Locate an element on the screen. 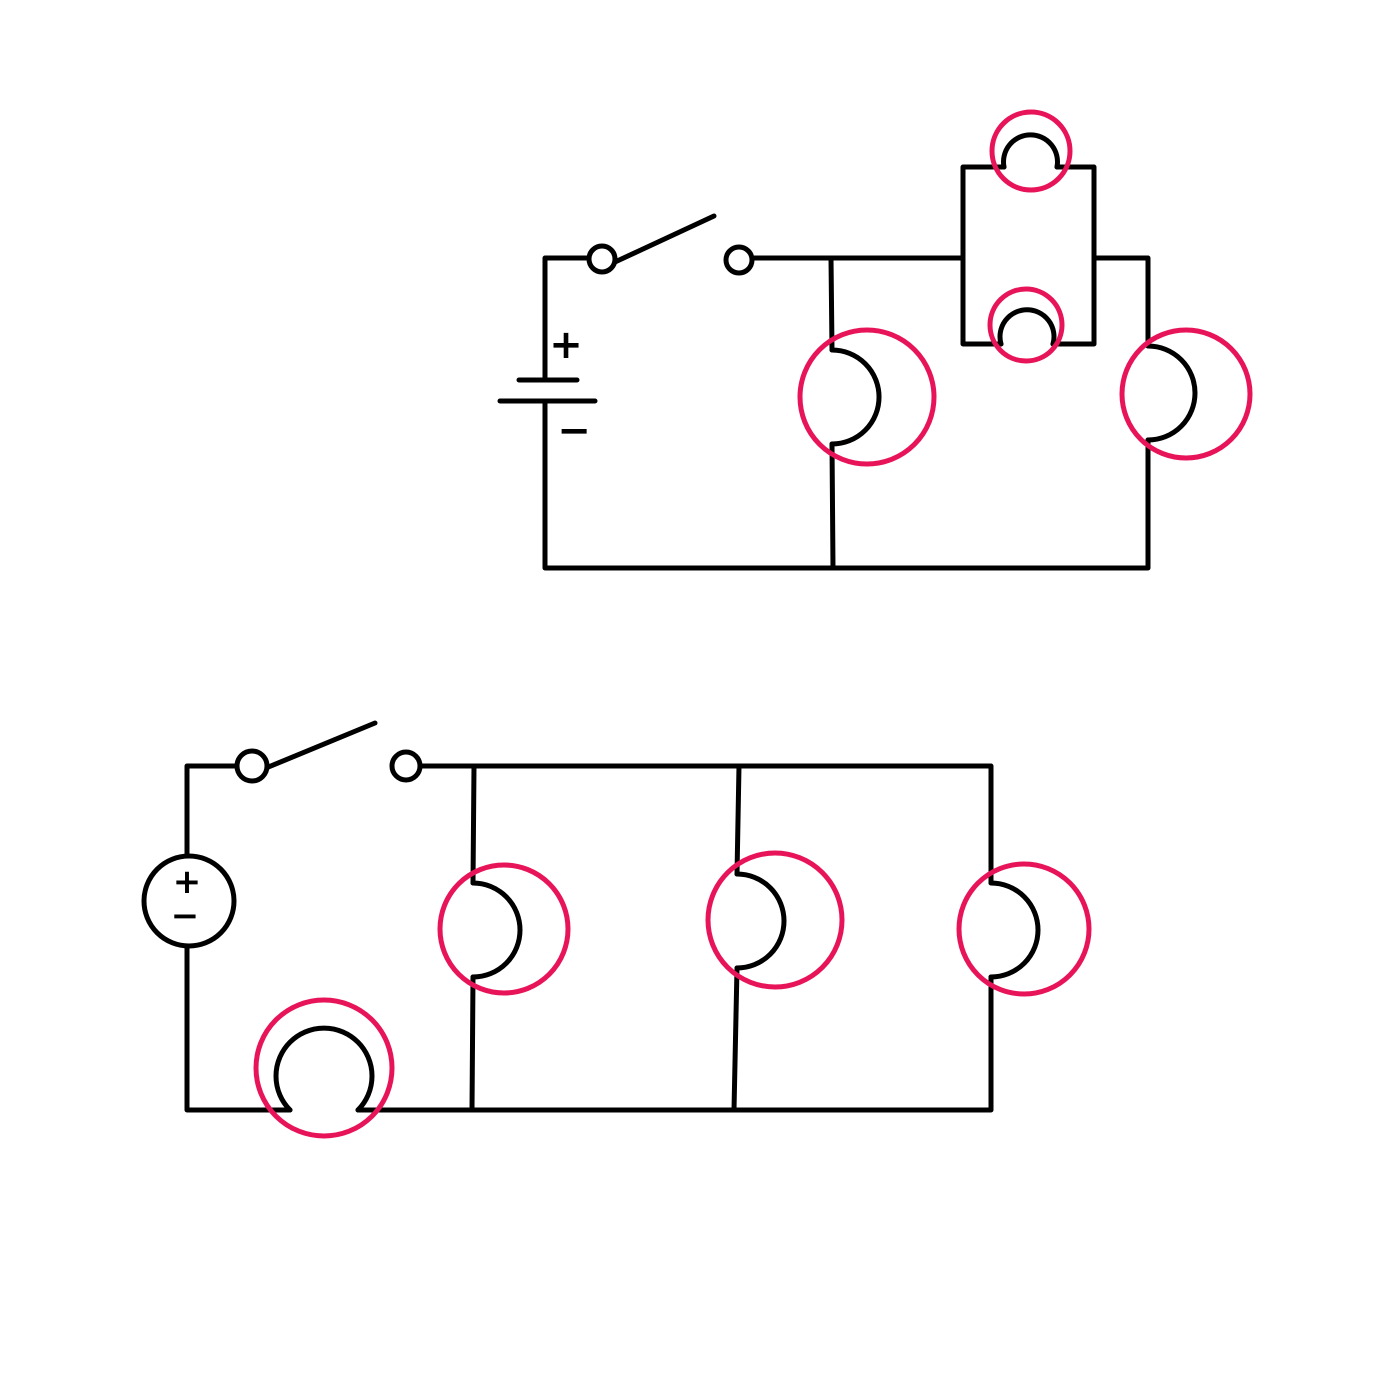  top-rail-right is located at coordinates (1121, 302).